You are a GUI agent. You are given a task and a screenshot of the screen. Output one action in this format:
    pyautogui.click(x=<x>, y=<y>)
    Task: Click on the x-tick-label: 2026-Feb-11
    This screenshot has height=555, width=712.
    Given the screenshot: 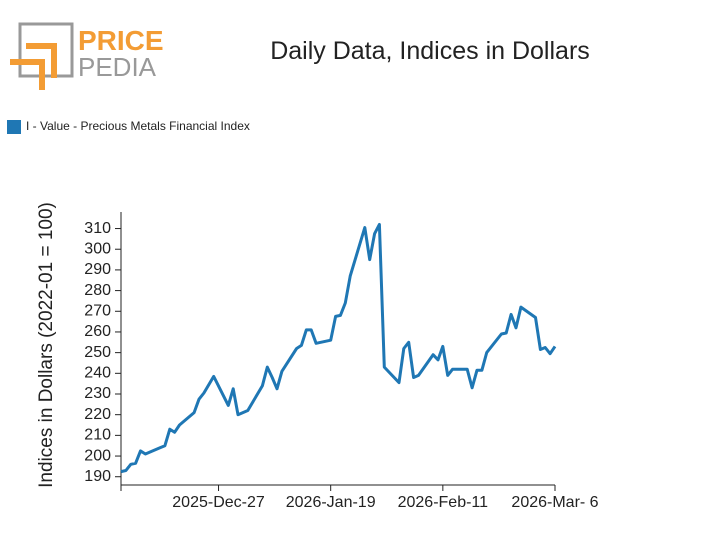 What is the action you would take?
    pyautogui.click(x=443, y=502)
    